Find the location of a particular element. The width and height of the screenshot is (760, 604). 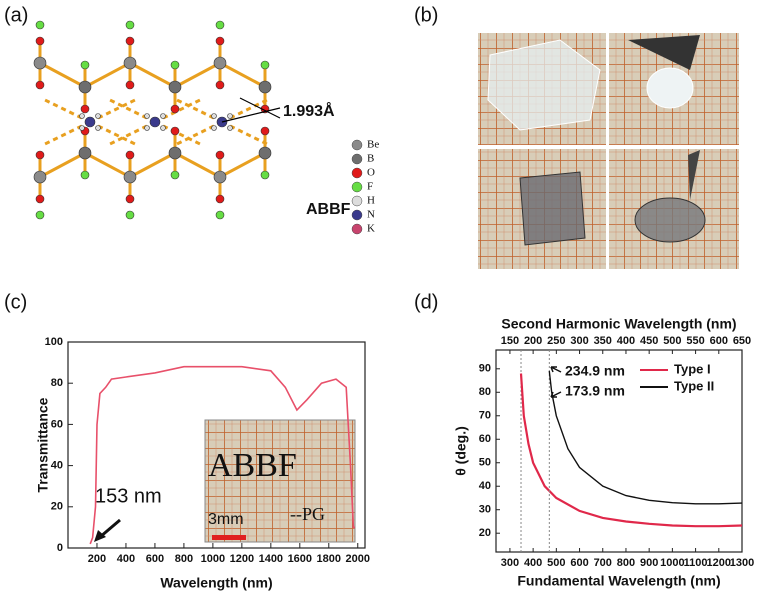

crystal-photos is located at coordinates (608, 151).